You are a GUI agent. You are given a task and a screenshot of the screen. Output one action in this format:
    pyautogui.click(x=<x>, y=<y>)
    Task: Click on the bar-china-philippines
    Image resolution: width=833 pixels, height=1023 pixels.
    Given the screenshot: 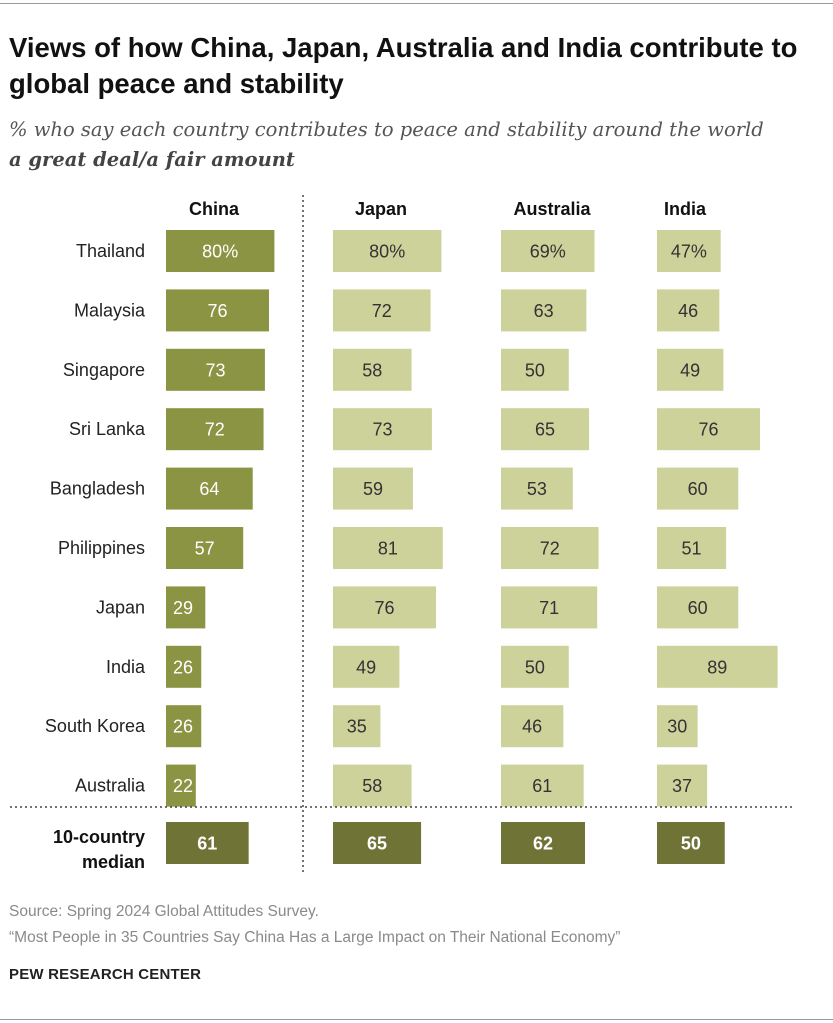 What is the action you would take?
    pyautogui.click(x=205, y=548)
    